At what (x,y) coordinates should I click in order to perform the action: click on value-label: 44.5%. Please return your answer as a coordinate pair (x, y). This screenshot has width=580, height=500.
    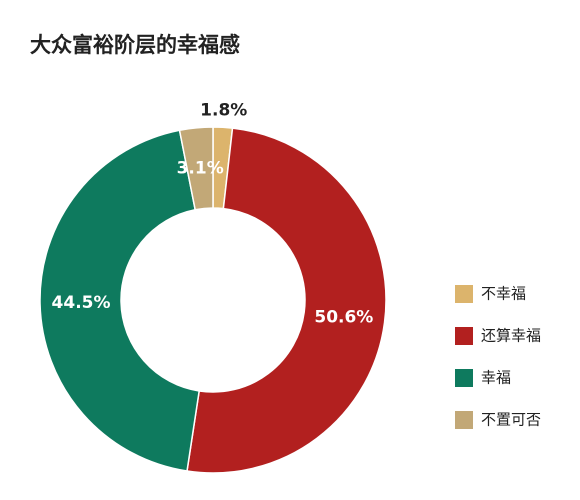
    Looking at the image, I should click on (81, 303).